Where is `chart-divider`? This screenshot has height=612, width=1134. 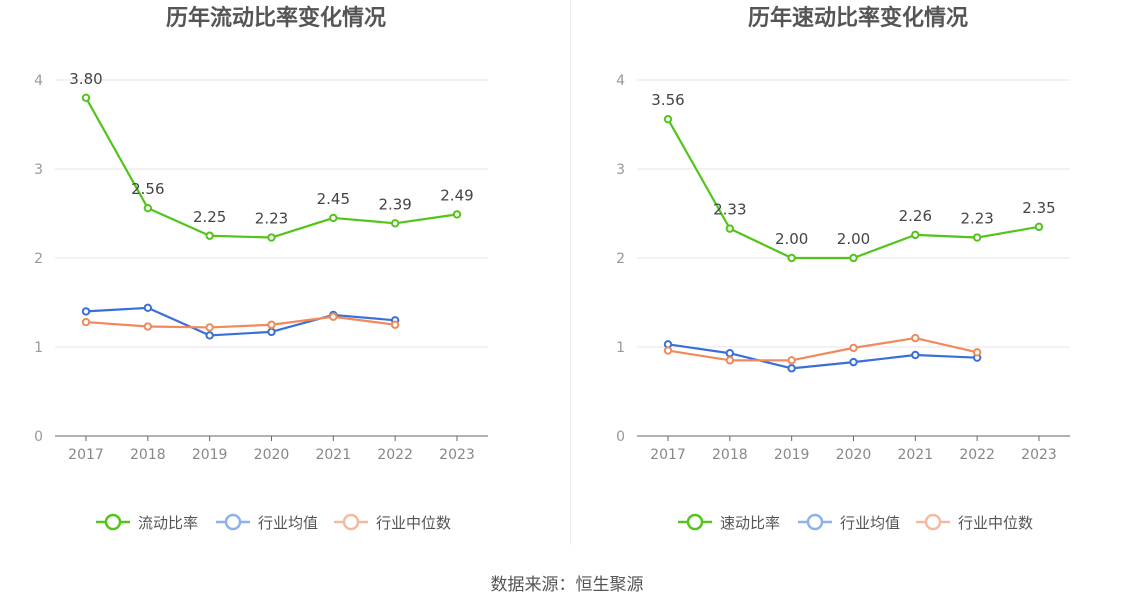 chart-divider is located at coordinates (570, 272).